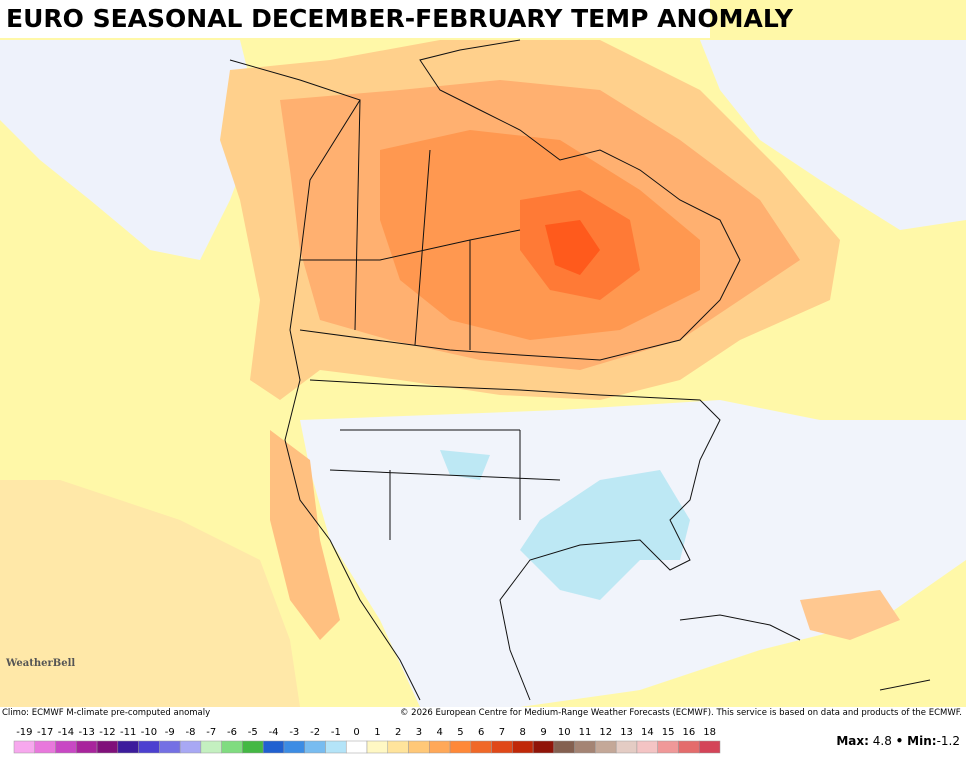 The image size is (966, 759). I want to click on colorbar-label: 5, so click(460, 732).